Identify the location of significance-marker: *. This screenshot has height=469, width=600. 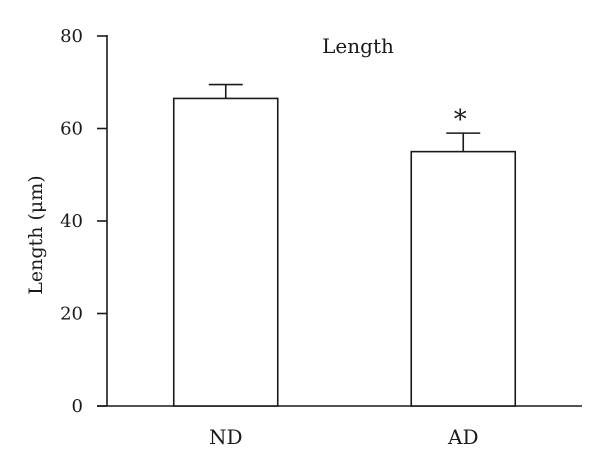
(460, 120).